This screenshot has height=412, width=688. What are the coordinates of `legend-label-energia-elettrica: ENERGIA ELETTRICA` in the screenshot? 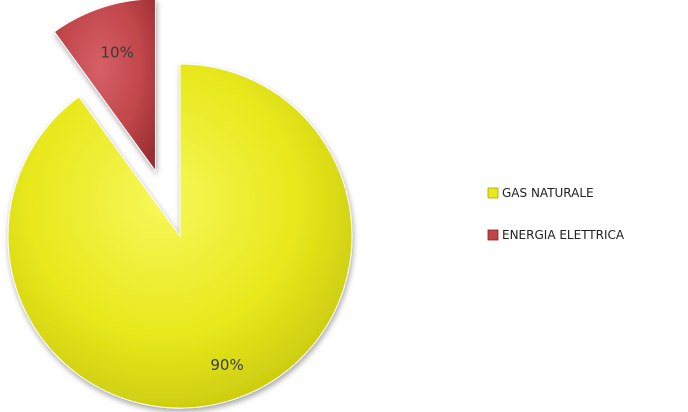 It's located at (563, 235).